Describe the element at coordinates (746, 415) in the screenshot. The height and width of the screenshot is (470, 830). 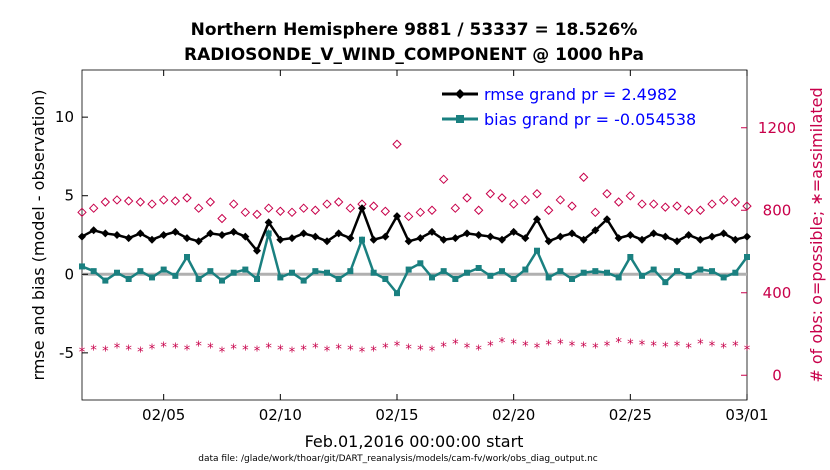
I see `x-tick-label: 03/01` at that location.